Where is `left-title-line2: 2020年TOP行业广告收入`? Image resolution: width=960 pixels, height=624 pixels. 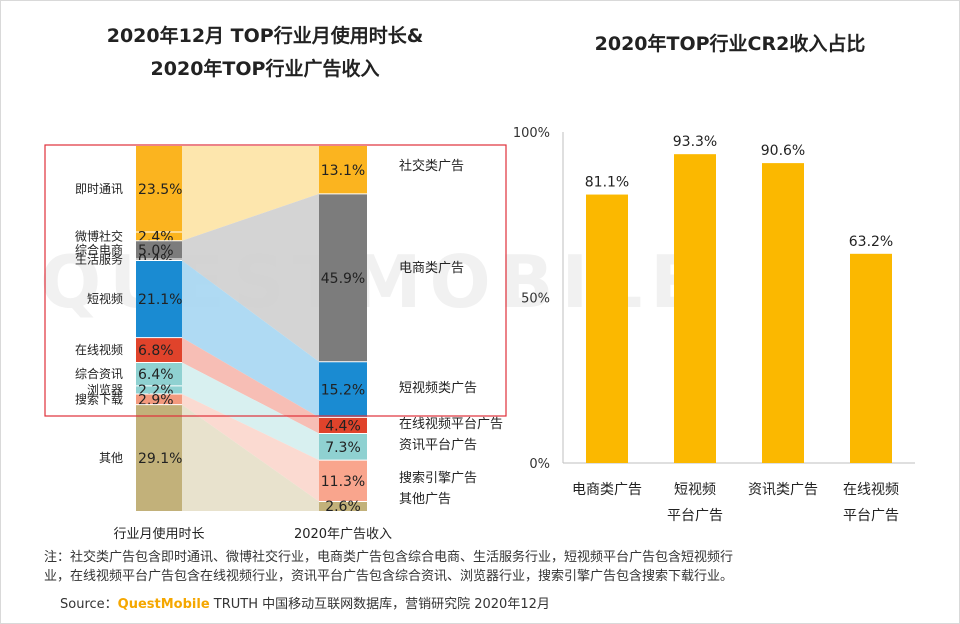 left-title-line2: 2020年TOP行业广告收入 is located at coordinates (265, 69).